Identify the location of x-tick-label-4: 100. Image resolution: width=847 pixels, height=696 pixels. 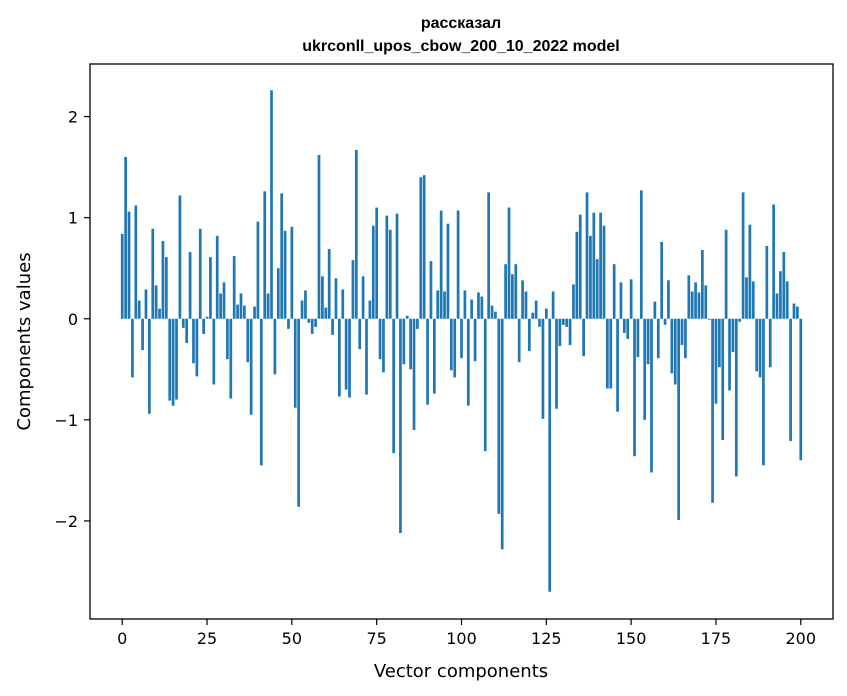
(461, 638).